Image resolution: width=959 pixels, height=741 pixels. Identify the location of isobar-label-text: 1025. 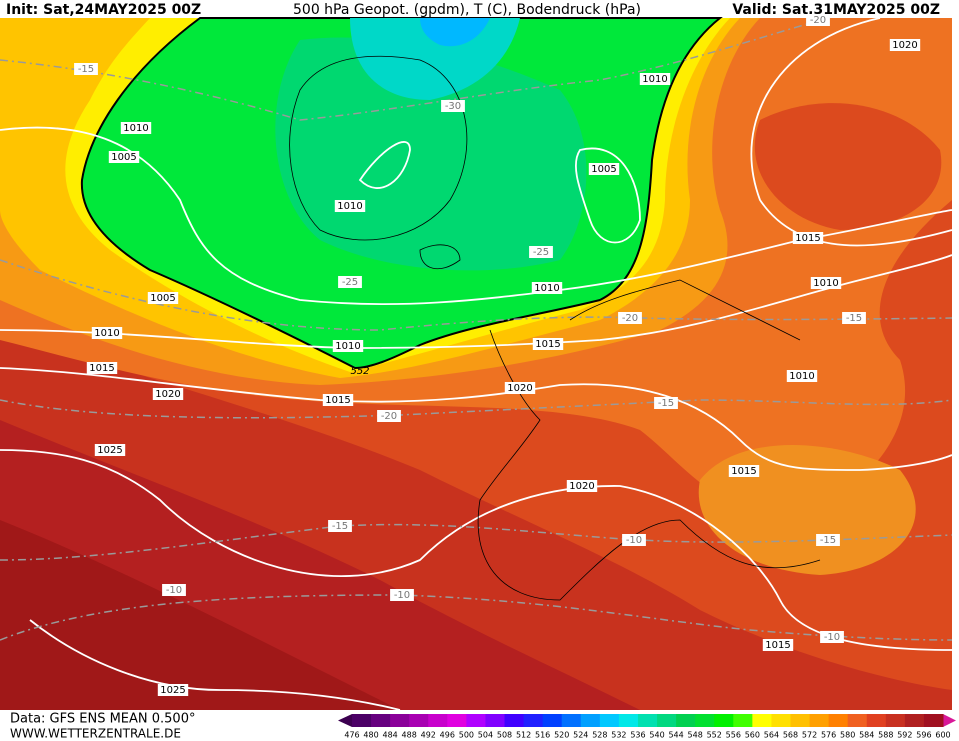
(109, 450).